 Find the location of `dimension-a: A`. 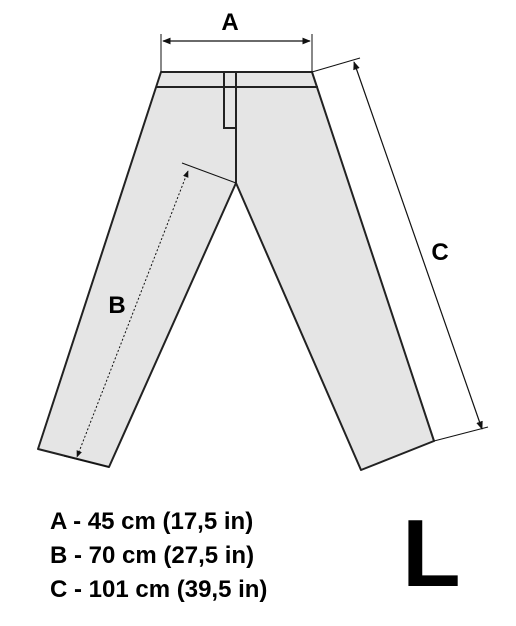

dimension-a: A is located at coordinates (236, 40).